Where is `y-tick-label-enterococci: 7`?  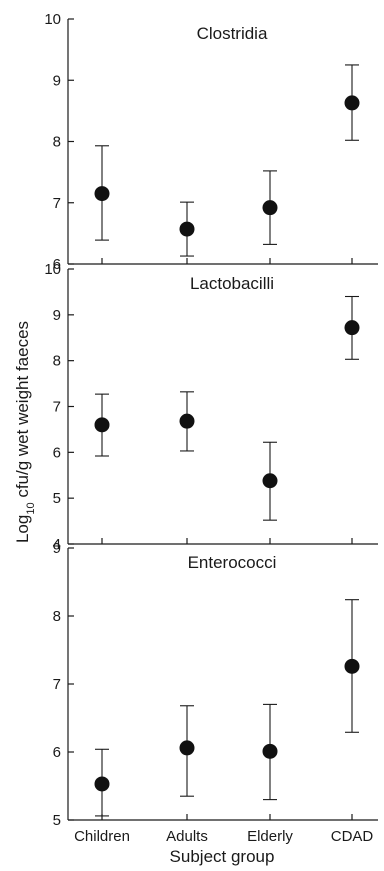
y-tick-label-enterococci: 7 is located at coordinates (57, 684).